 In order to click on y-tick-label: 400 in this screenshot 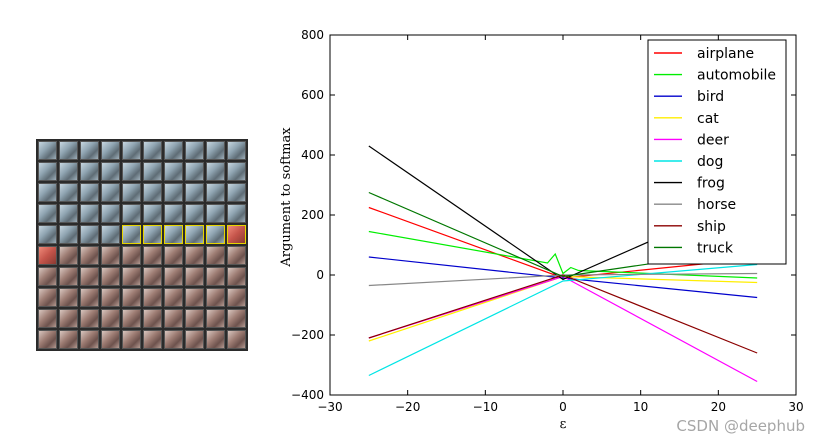, I will do `click(312, 155)`.